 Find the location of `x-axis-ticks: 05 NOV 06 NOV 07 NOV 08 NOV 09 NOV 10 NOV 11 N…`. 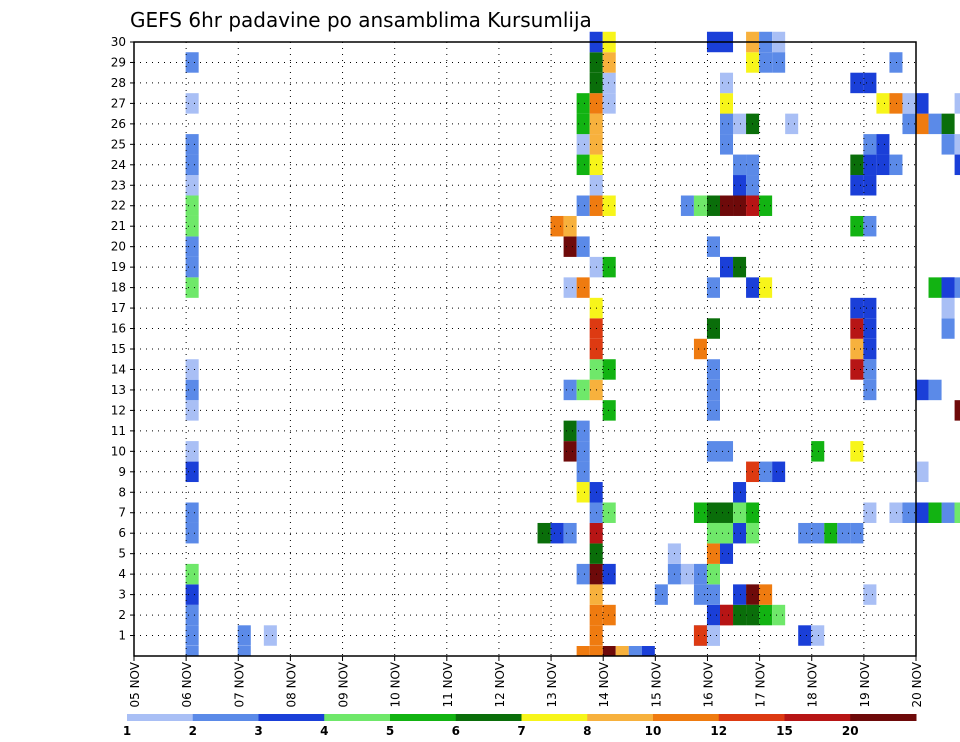

x-axis-ticks: 05 NOV 06 NOV 07 NOV 08 NOV 09 NOV 10 NOV 11 N… is located at coordinates (526, 682).